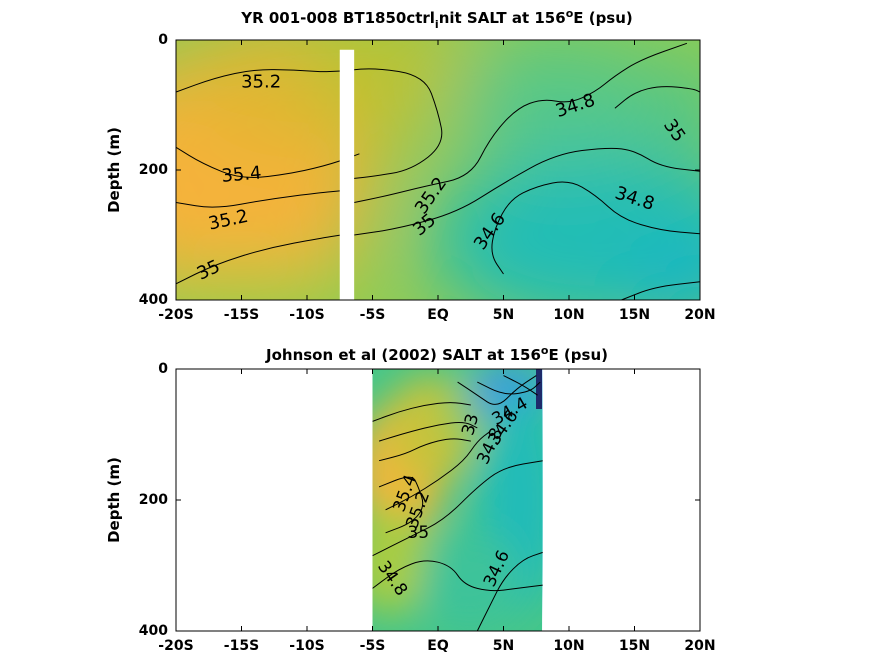  What do you see at coordinates (436, 354) in the screenshot?
I see `bottom-chart-title: Johnson et al (2002) SALT at 156oE (psu)` at bounding box center [436, 354].